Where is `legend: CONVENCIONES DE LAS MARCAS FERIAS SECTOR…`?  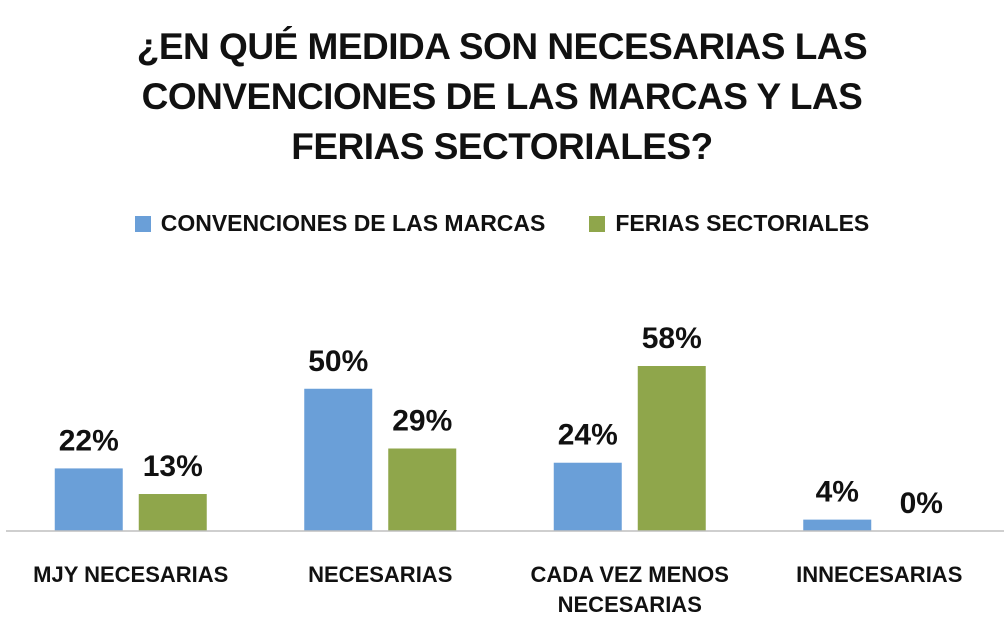
legend: CONVENCIONES DE LAS MARCAS FERIAS SECTOR… is located at coordinates (502, 223).